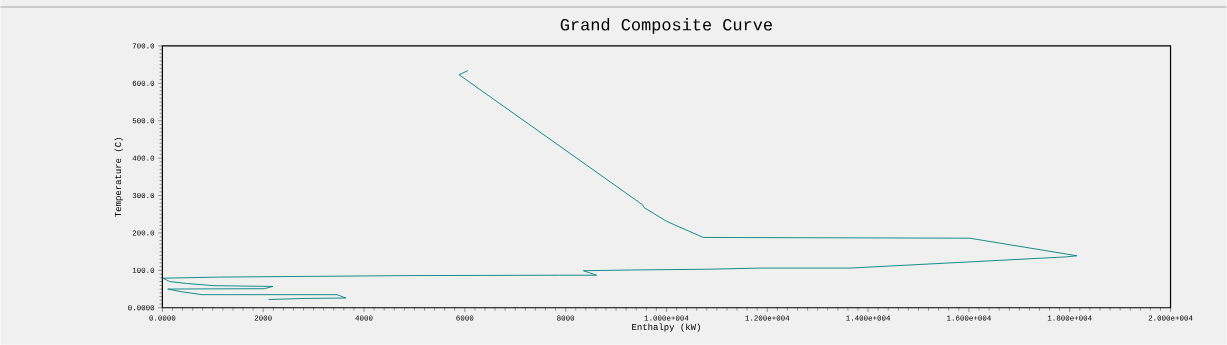 The image size is (1227, 345). What do you see at coordinates (118, 177) in the screenshot?
I see `y-axis-title: Temperature (C)` at bounding box center [118, 177].